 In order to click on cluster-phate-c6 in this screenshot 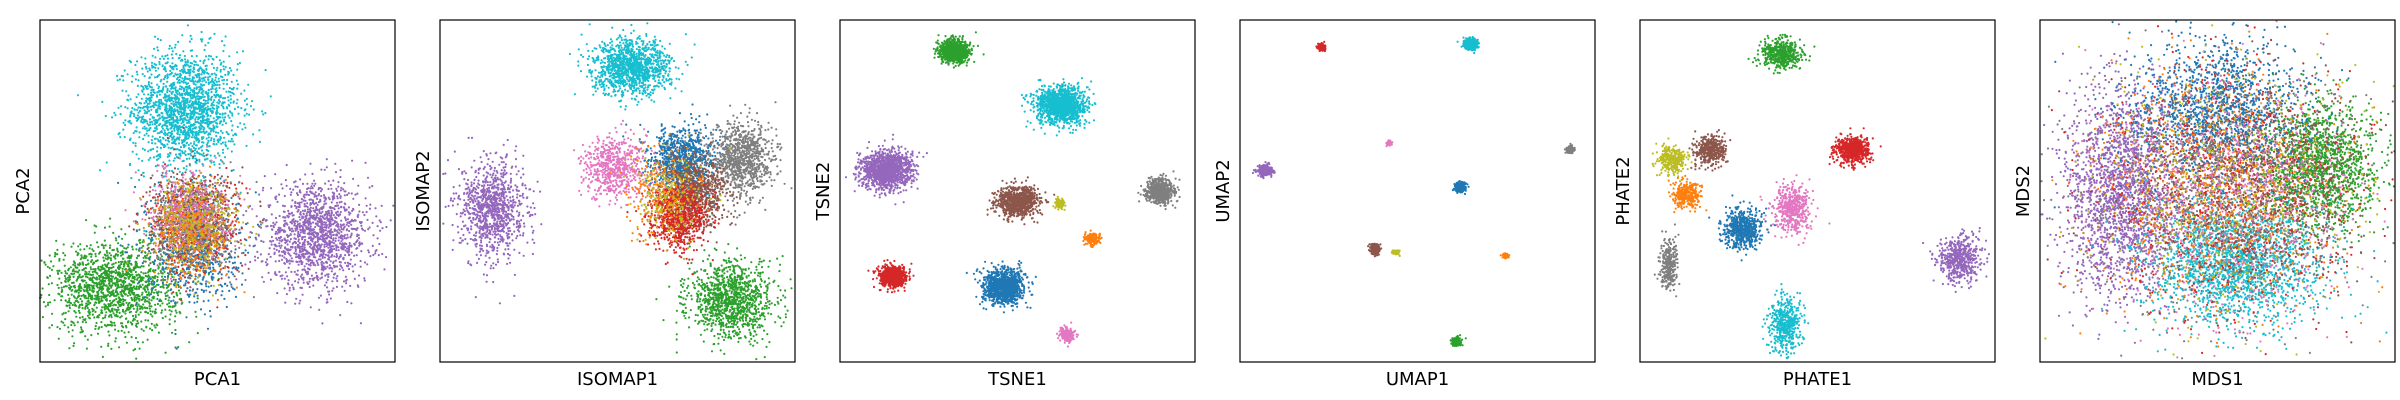, I will do `click(1795, 210)`.